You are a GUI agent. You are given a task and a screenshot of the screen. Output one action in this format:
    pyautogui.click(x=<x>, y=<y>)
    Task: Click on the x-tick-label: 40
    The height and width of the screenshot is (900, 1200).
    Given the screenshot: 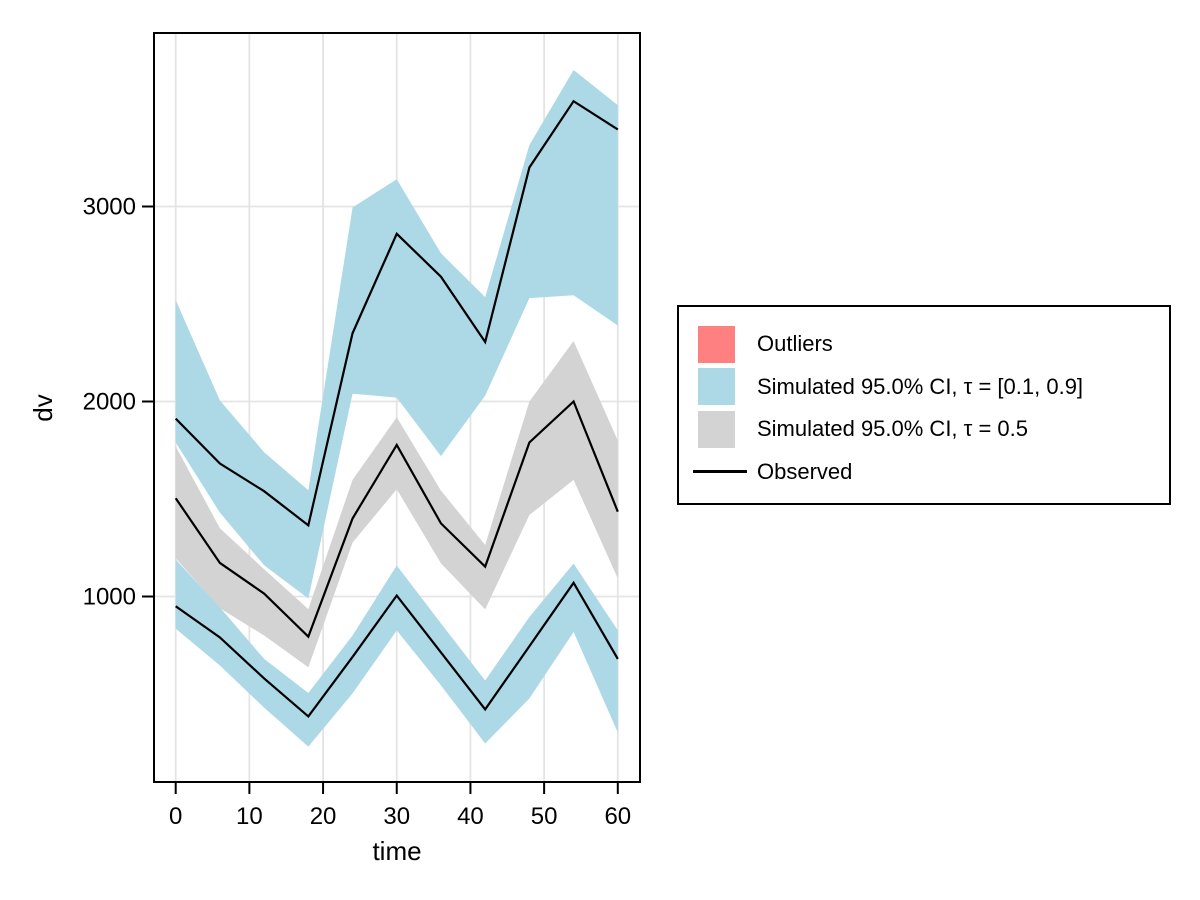 What is the action you would take?
    pyautogui.click(x=470, y=816)
    